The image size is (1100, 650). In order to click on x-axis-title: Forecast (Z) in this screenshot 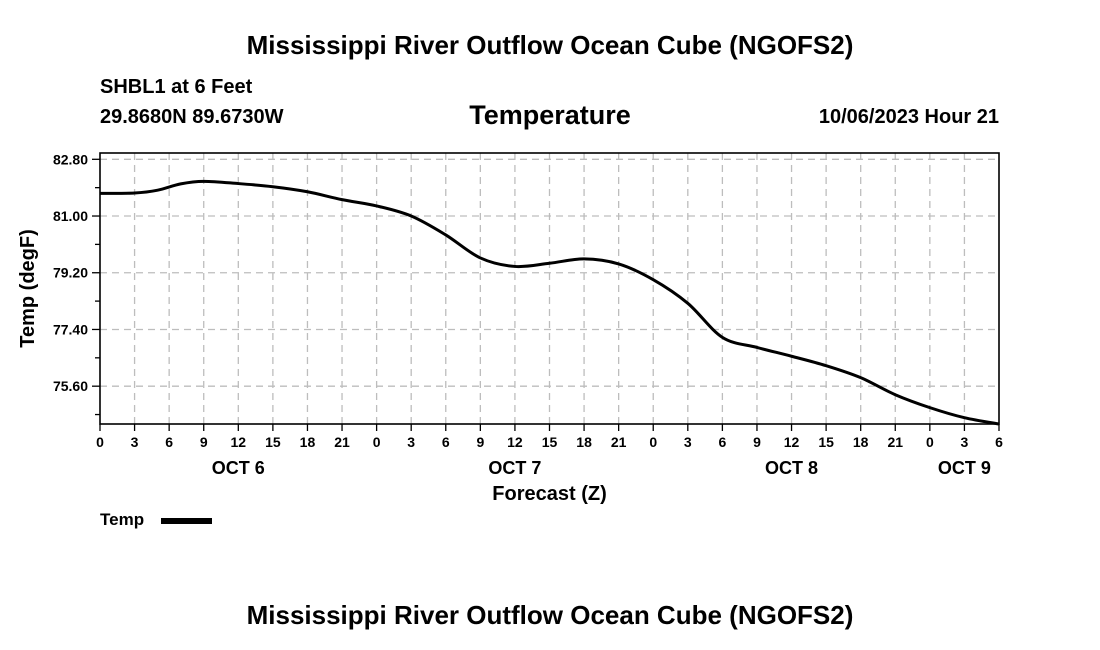, I will do `click(549, 494)`.